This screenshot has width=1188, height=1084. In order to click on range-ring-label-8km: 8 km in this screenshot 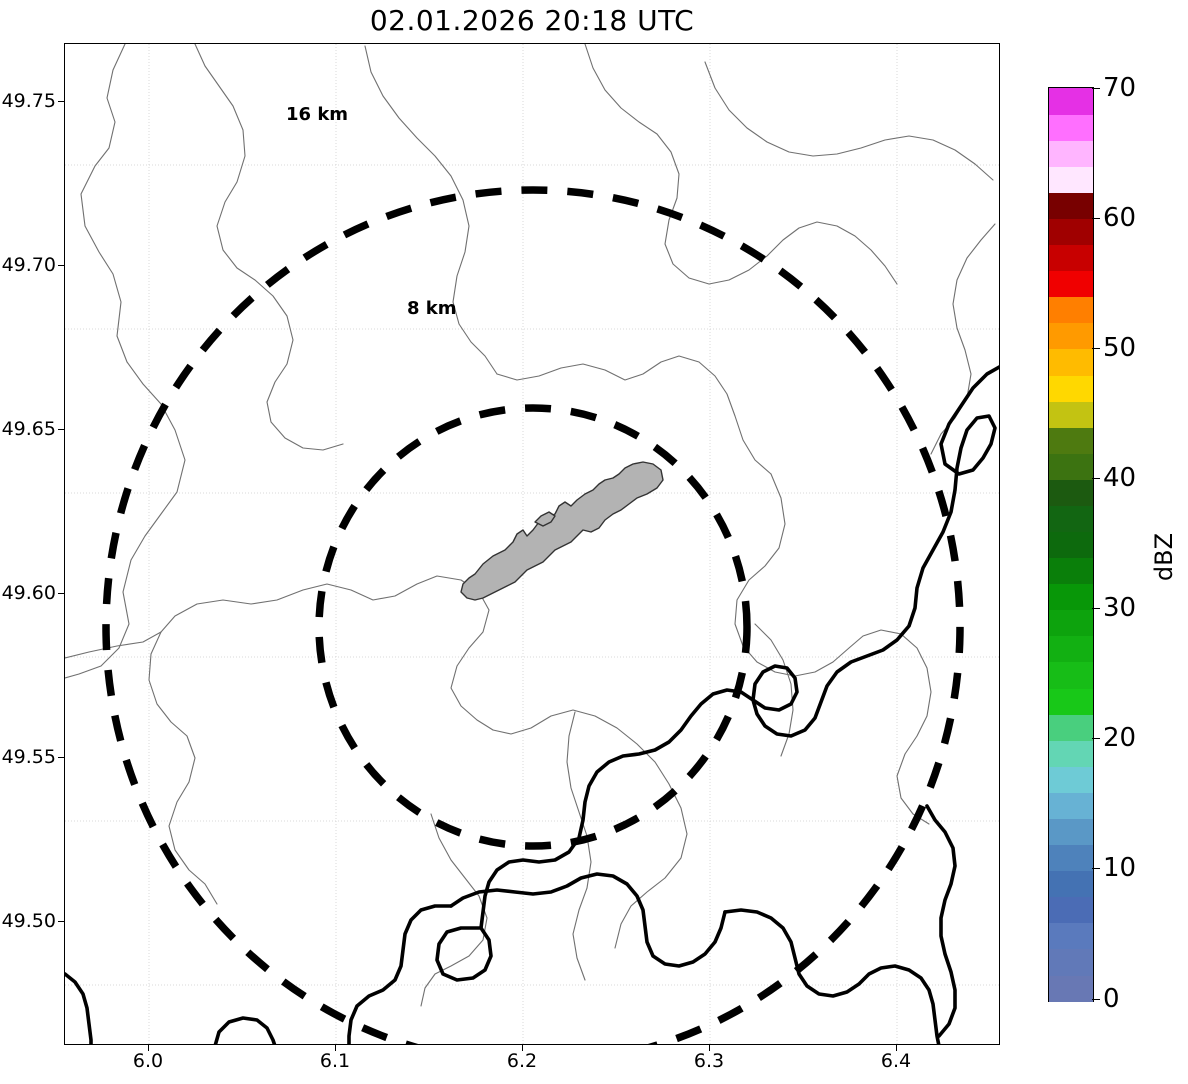, I will do `click(432, 308)`.